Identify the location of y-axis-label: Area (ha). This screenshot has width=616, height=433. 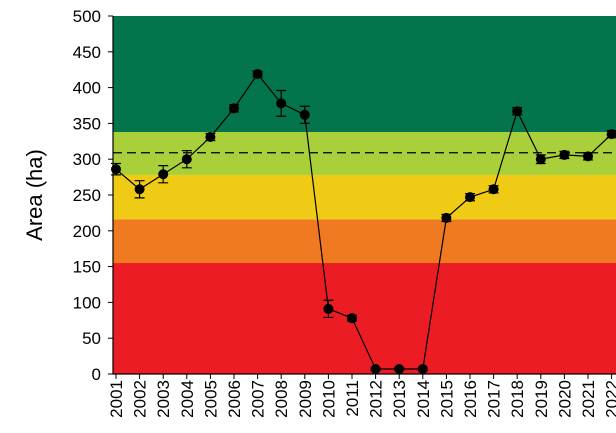
(34, 195).